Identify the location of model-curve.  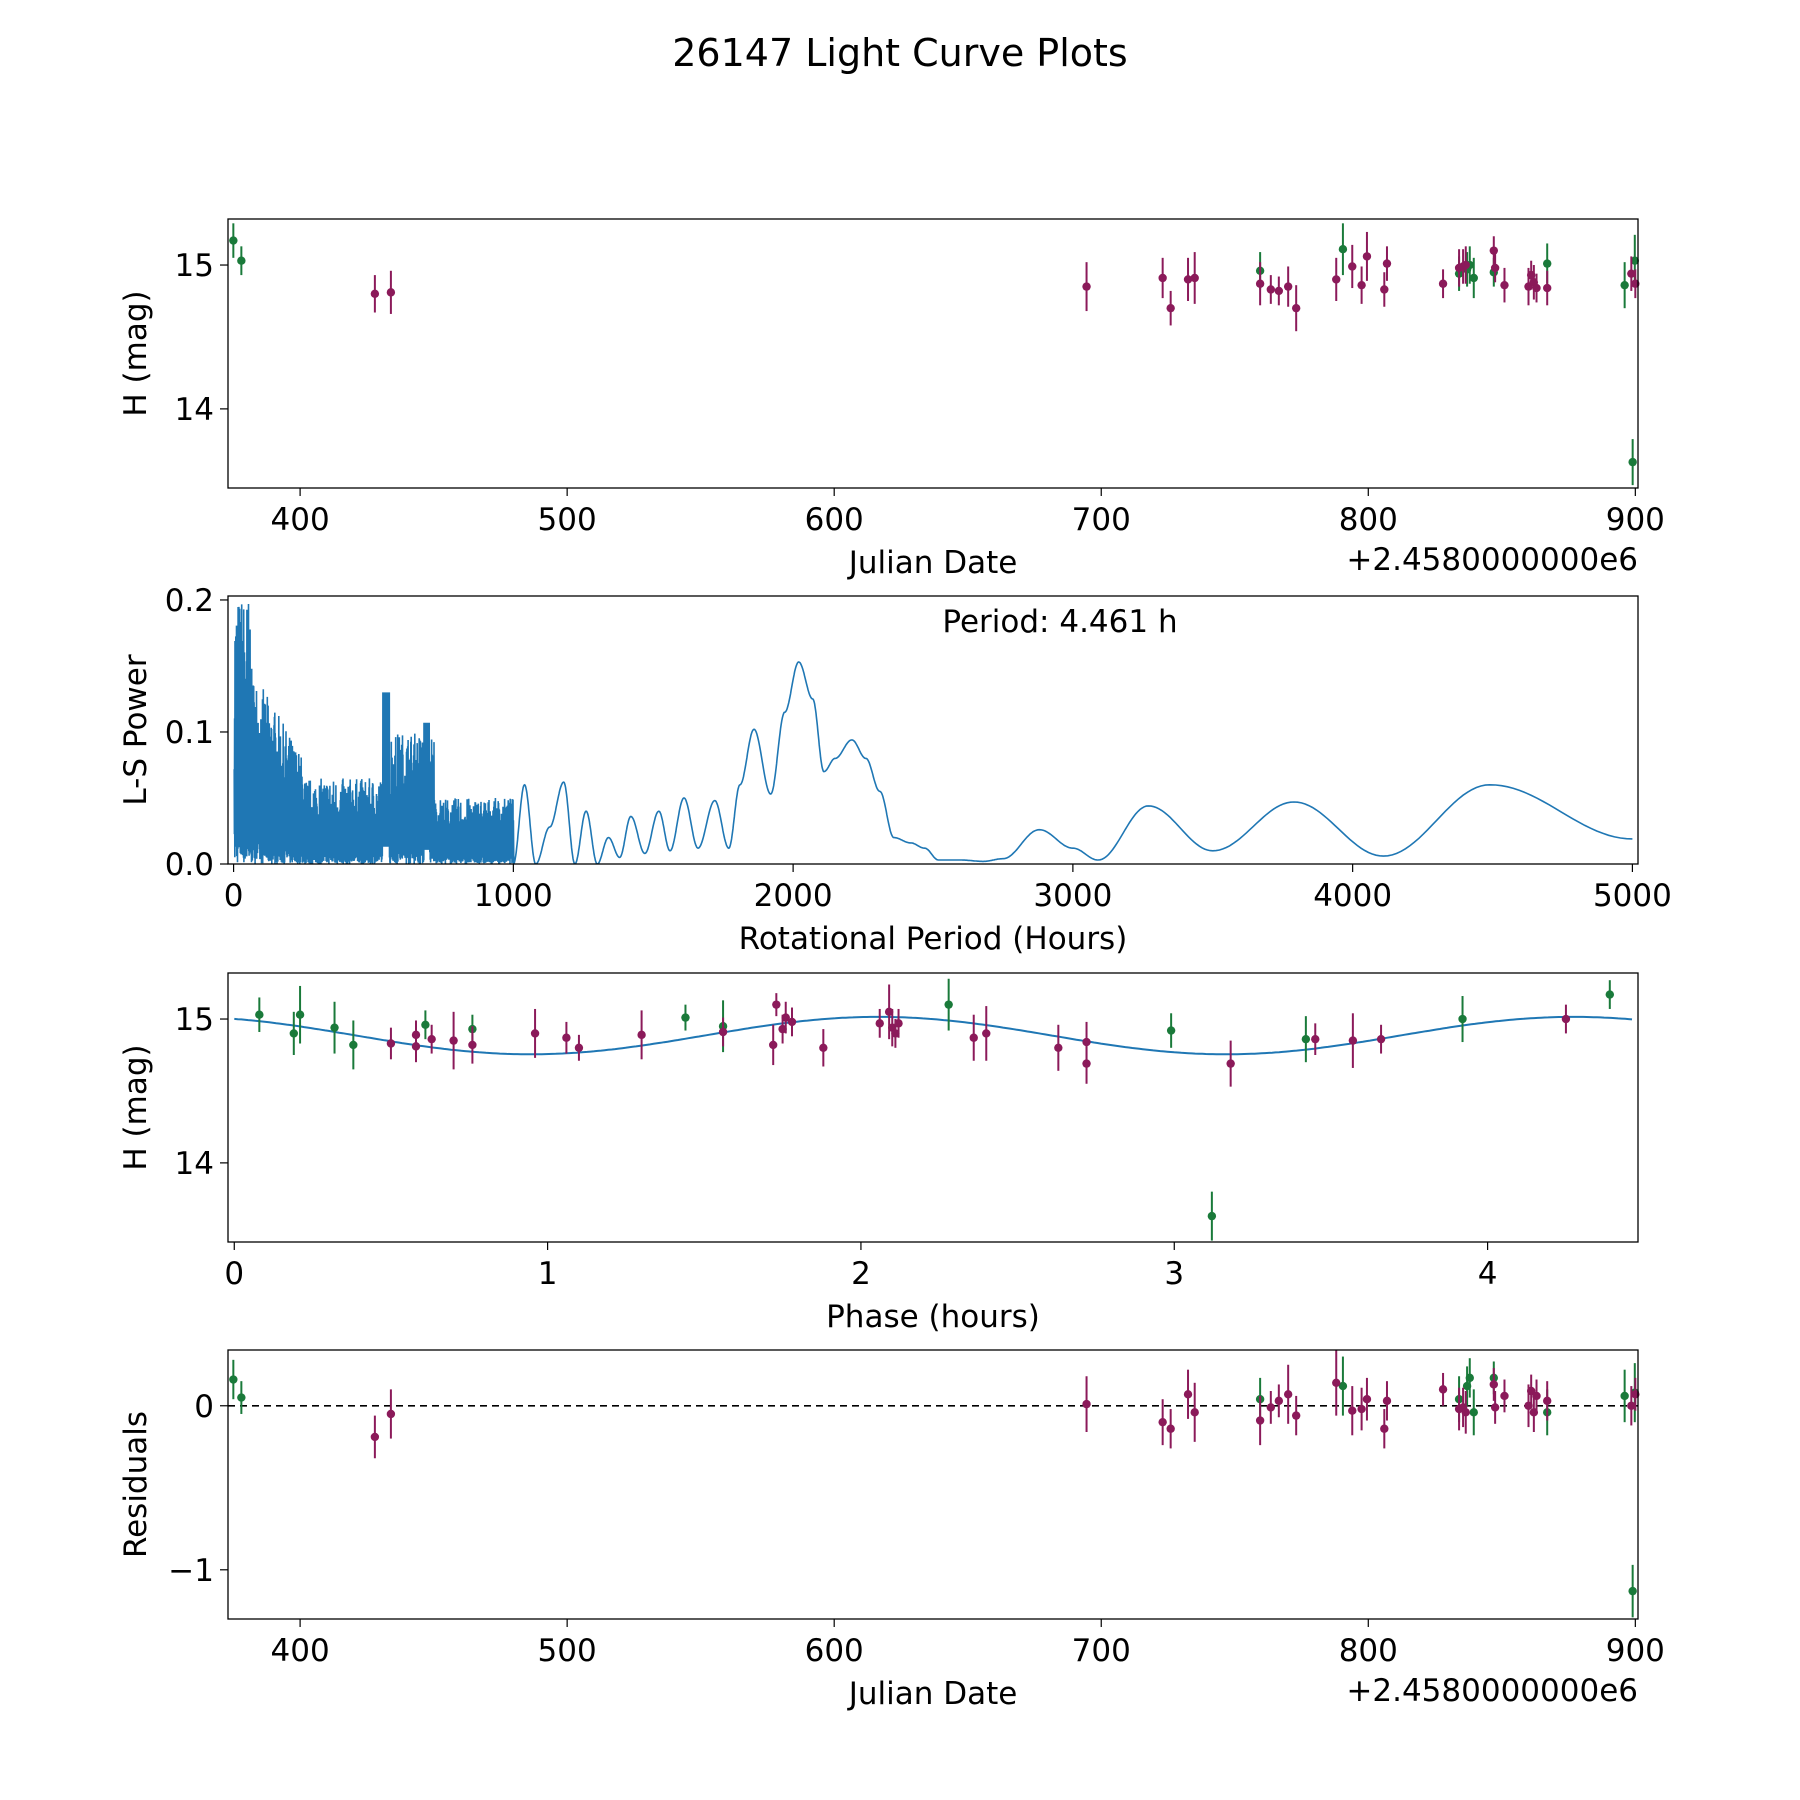
(933, 1035).